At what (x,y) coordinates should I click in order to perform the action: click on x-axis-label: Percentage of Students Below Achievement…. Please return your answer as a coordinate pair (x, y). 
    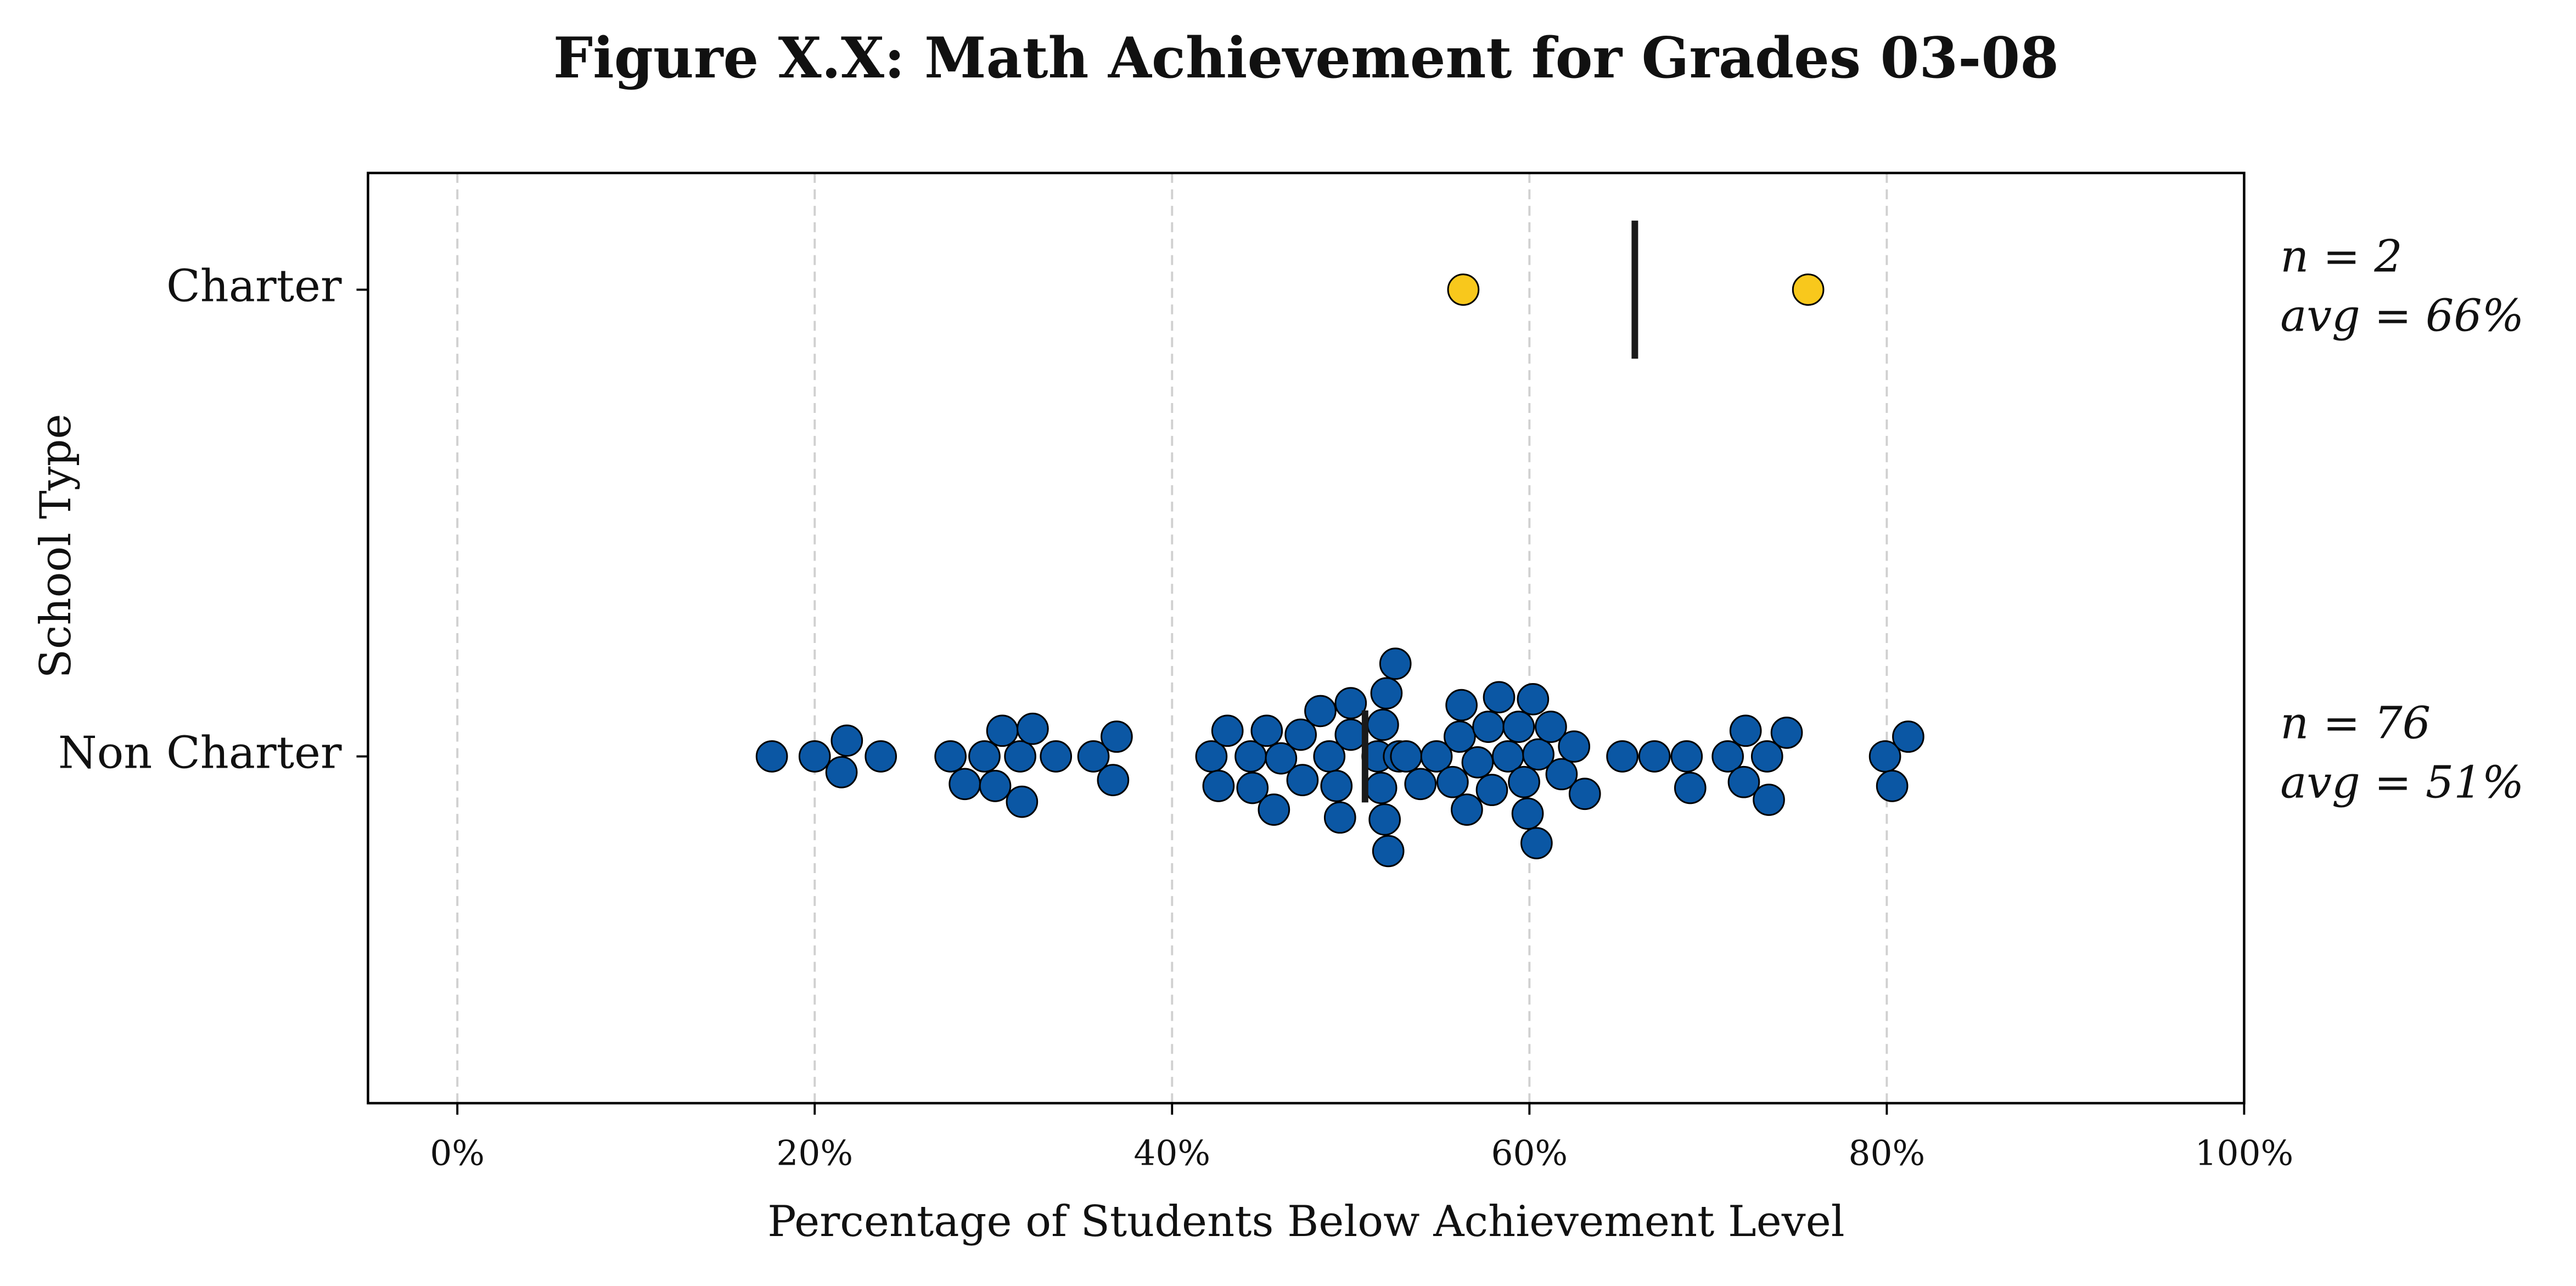
    Looking at the image, I should click on (1305, 1221).